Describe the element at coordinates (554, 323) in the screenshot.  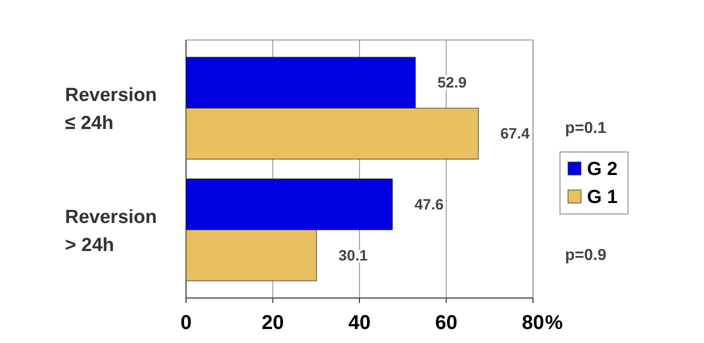
I see `x-axis-title: %` at that location.